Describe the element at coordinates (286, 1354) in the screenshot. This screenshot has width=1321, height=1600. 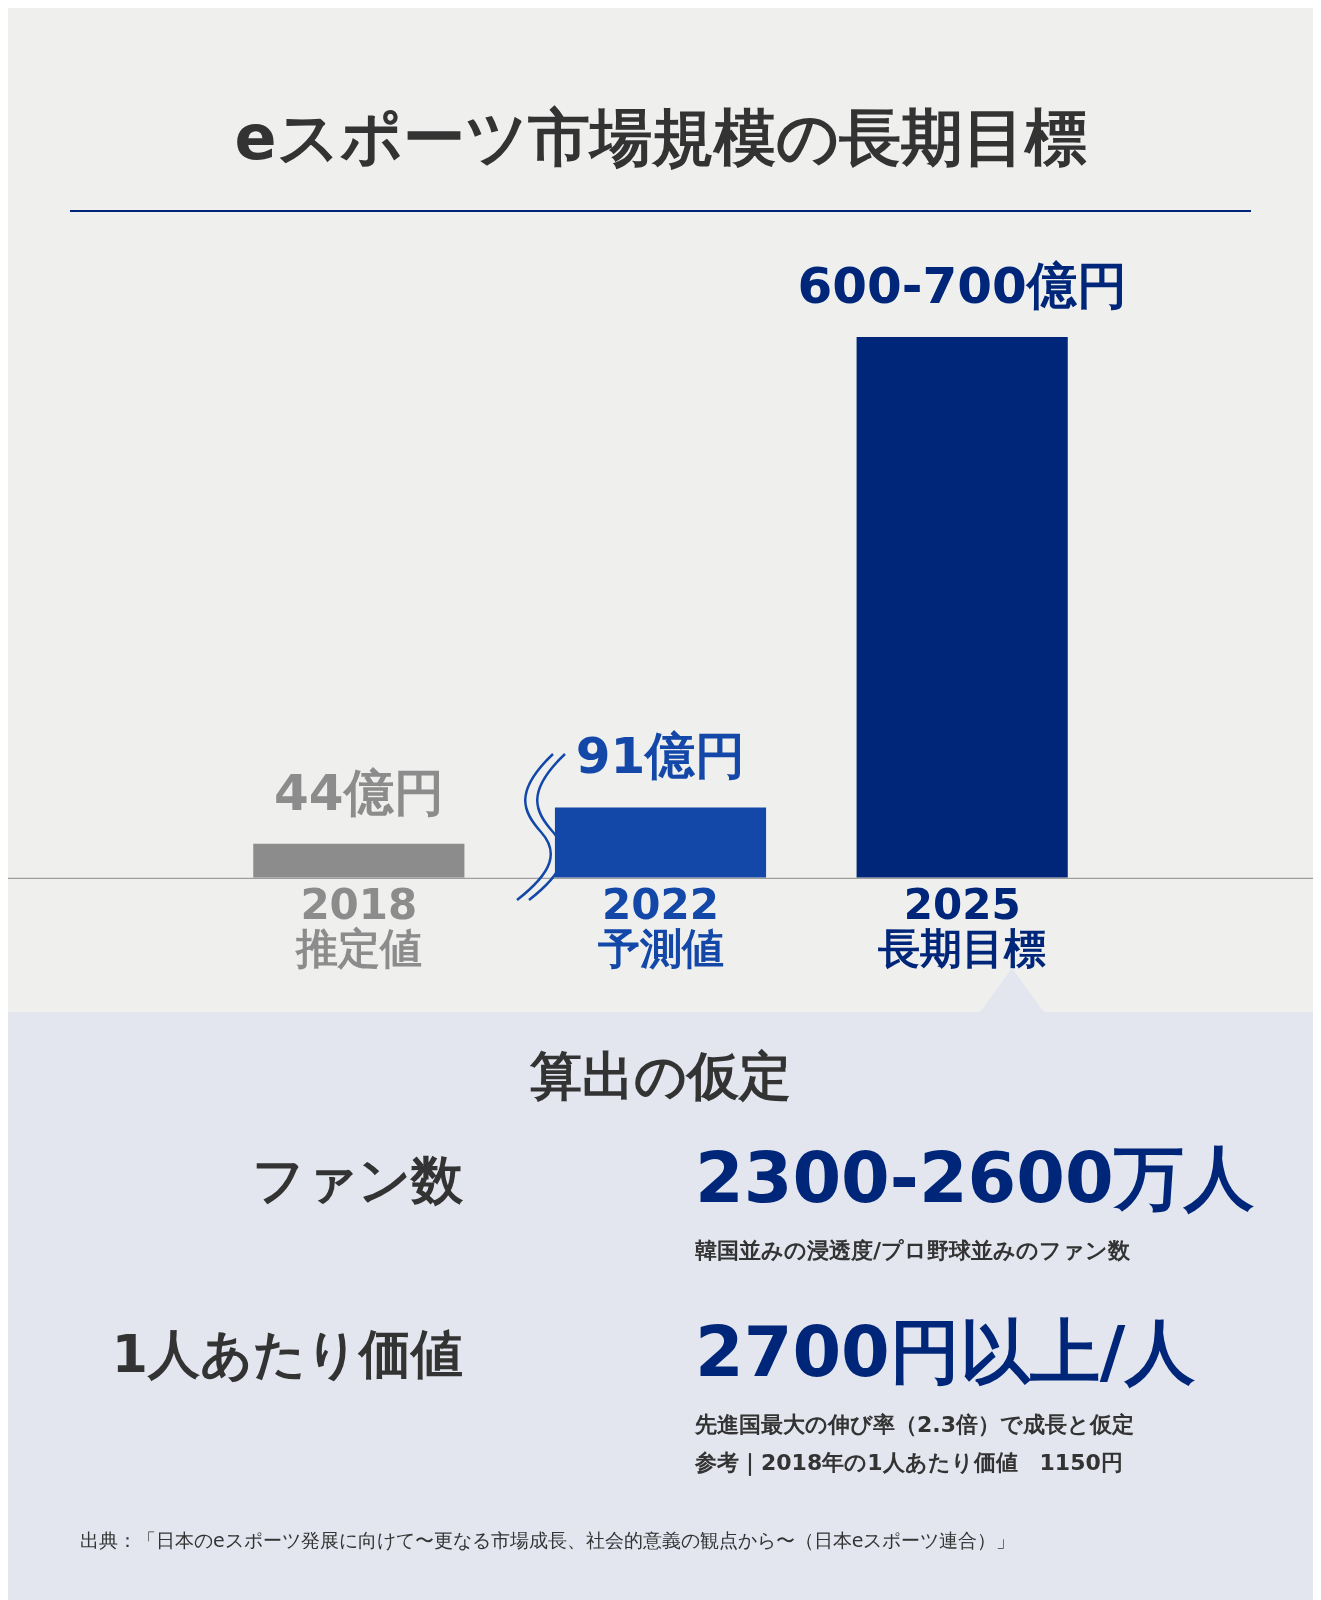
I see `text: 1人あたり価値` at that location.